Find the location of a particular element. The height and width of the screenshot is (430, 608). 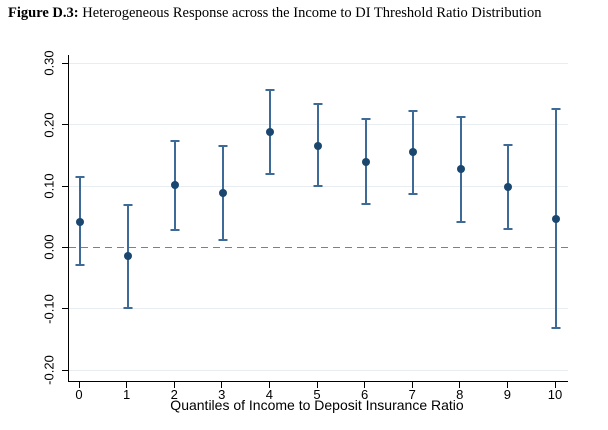

x-tick-label: 1 is located at coordinates (126, 394).